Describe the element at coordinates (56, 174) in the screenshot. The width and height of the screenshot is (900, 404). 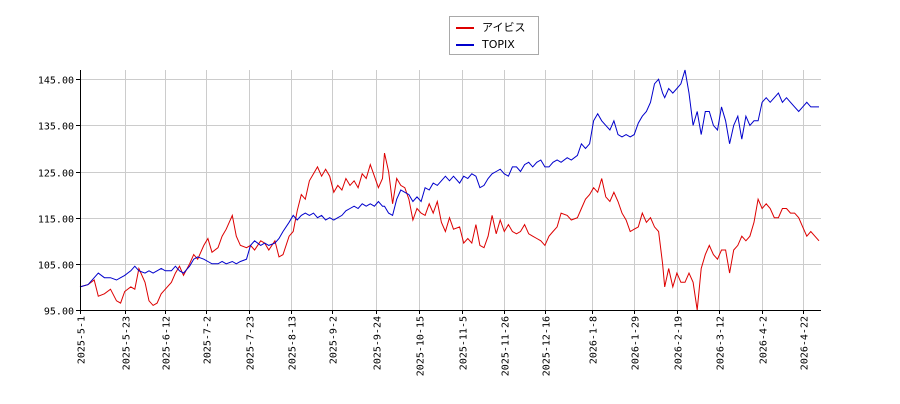
I see `y-tick-label: 125.00` at that location.